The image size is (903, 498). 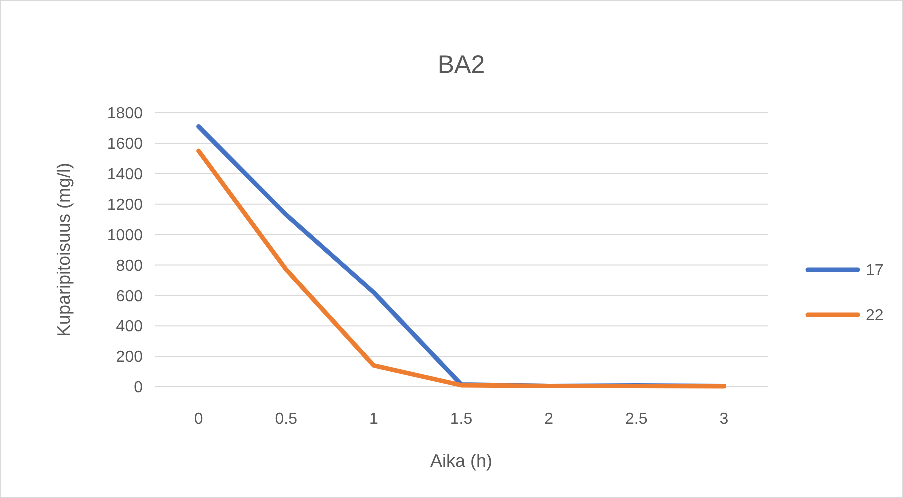 What do you see at coordinates (461, 461) in the screenshot?
I see `x-axis-title: Aika (h)` at bounding box center [461, 461].